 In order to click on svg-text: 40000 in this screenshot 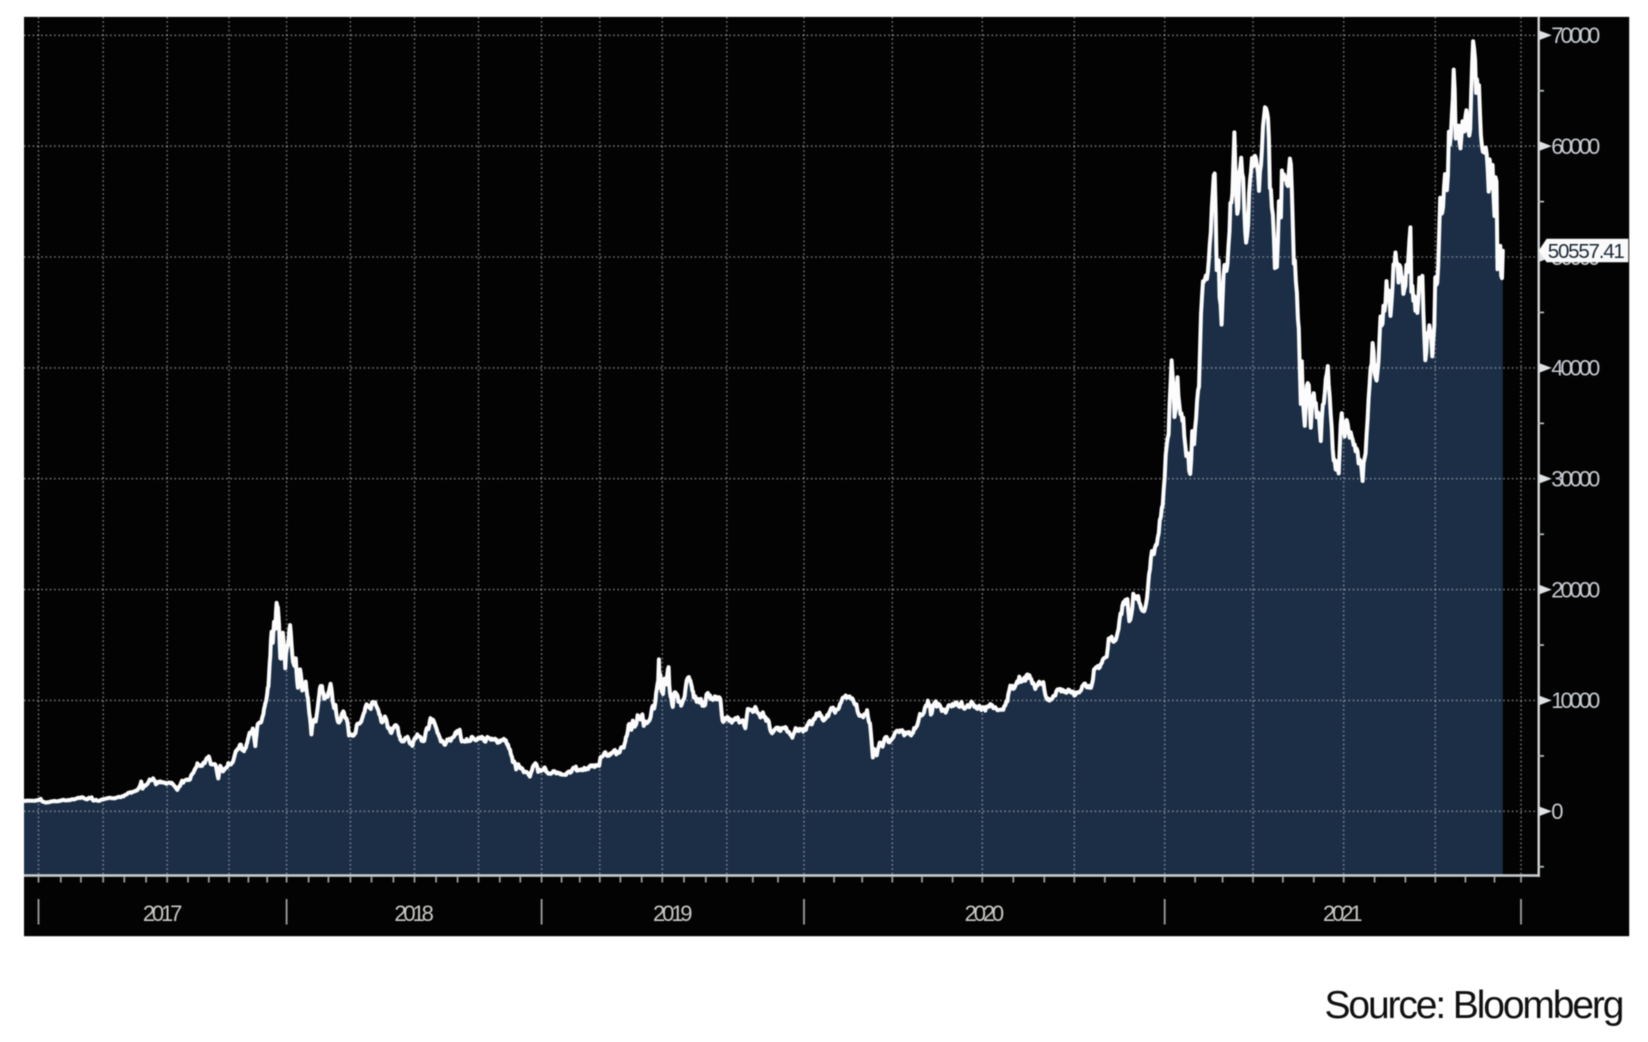, I will do `click(1575, 368)`.